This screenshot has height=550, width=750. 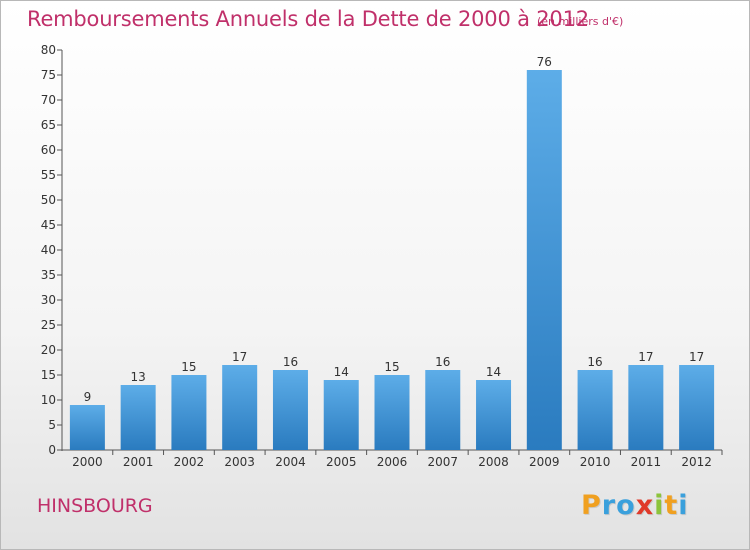 What do you see at coordinates (48, 175) in the screenshot?
I see `y-tick-label: 55` at bounding box center [48, 175].